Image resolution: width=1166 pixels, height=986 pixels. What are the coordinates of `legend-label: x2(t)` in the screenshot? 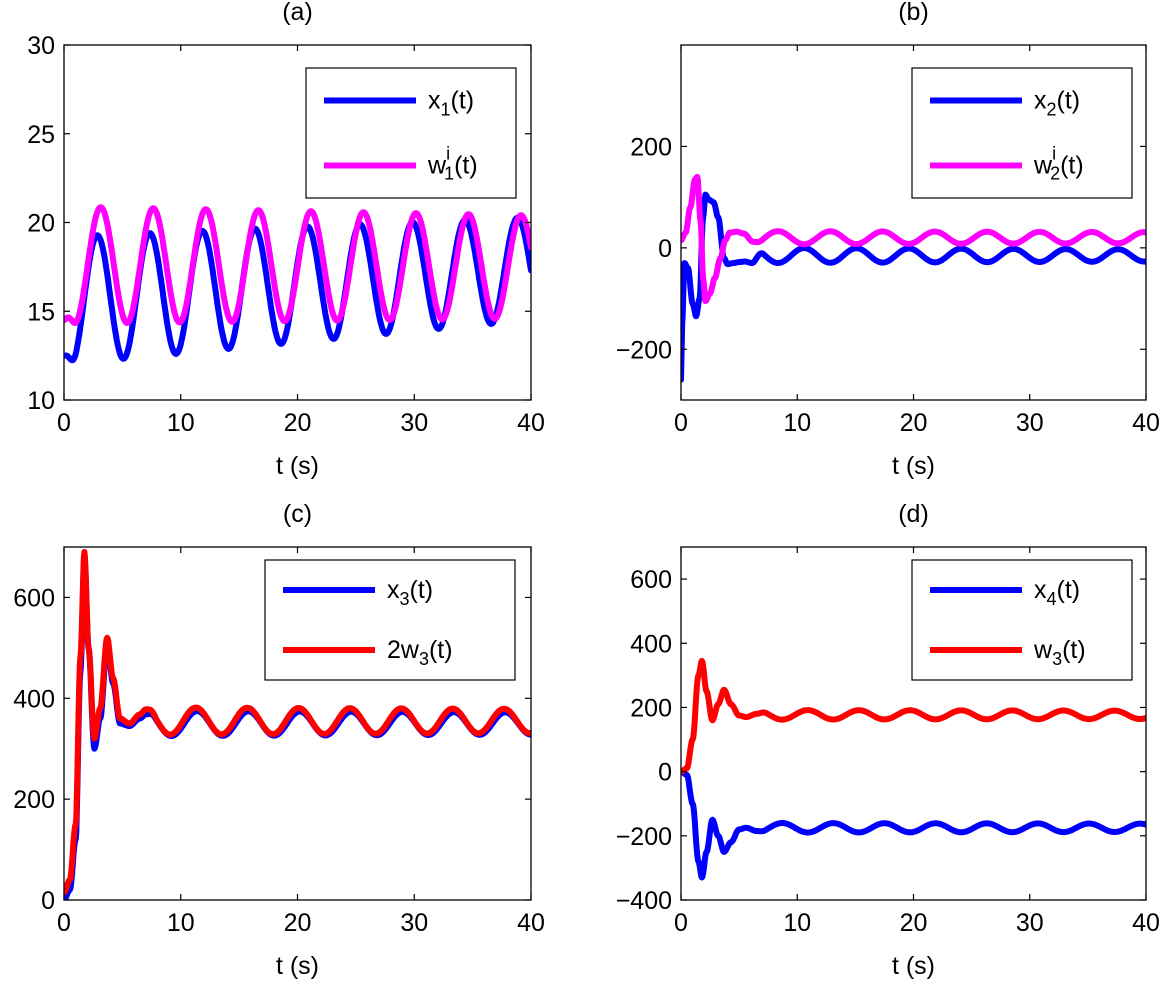 It's located at (1057, 103).